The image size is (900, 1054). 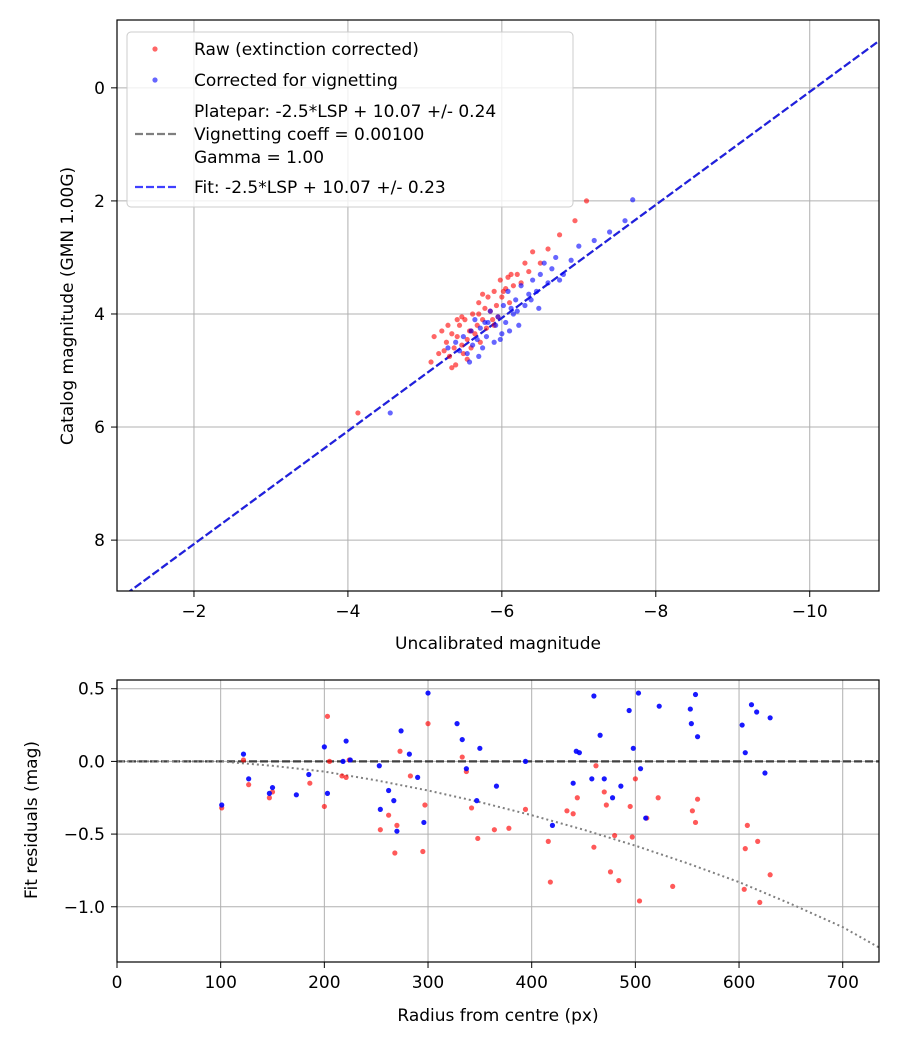 What do you see at coordinates (347, 612) in the screenshot?
I see `top-x-tick-label: −4` at bounding box center [347, 612].